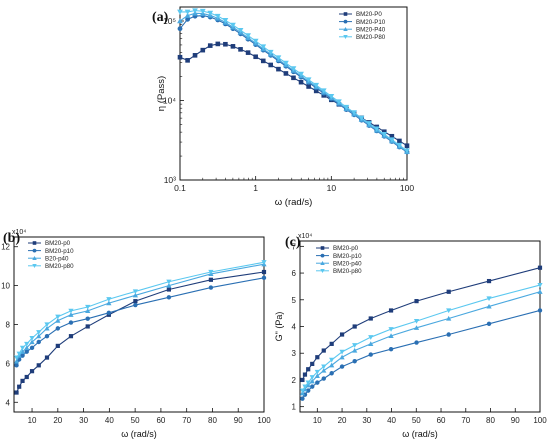  What do you see at coordinates (305, 236) in the screenshot?
I see `y-multiplier-c: x10⁴` at bounding box center [305, 236].